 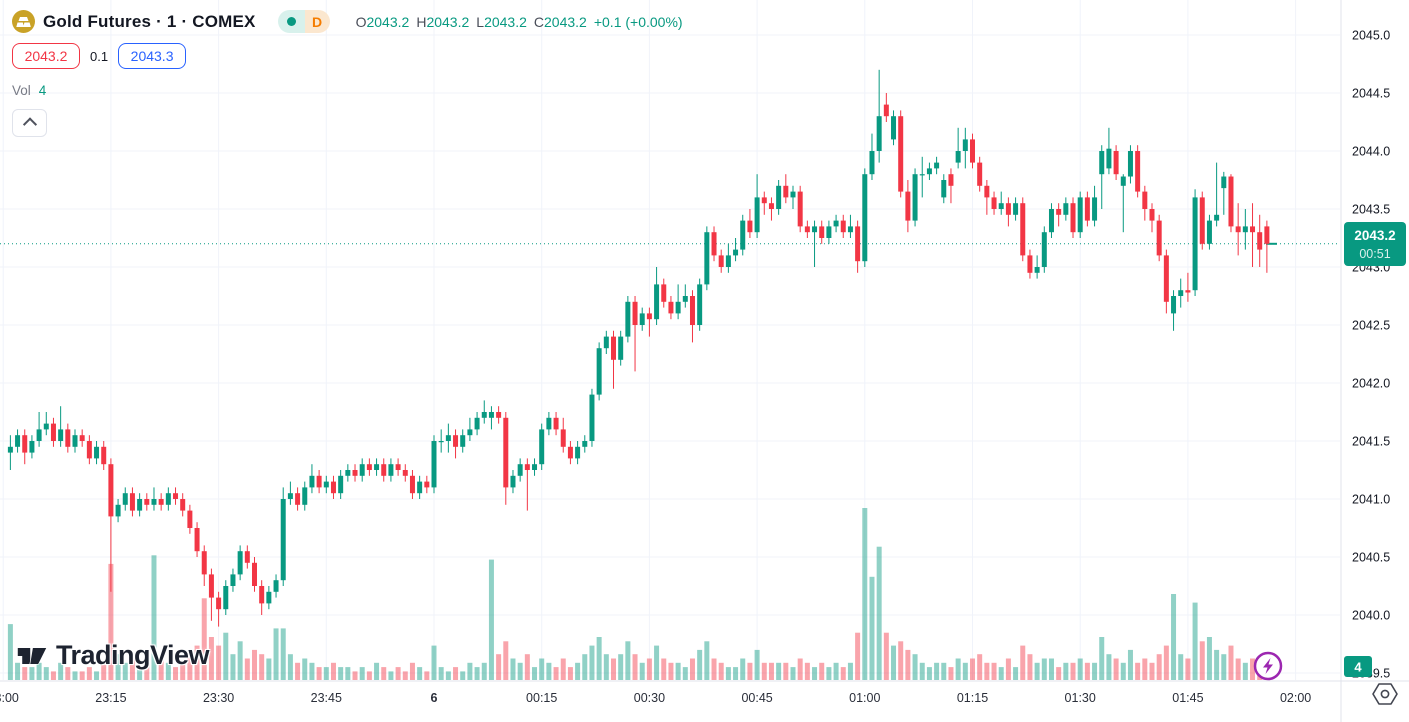 I want to click on lightning-bolt, so click(x=1268, y=666).